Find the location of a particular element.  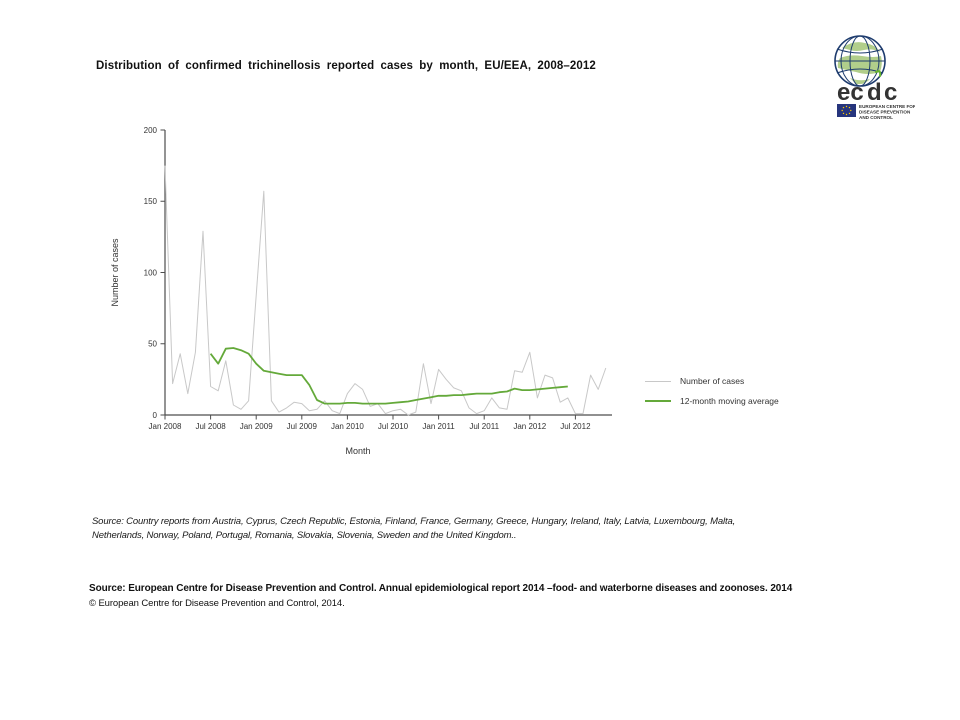

x-tick-label: Jul 2010 is located at coordinates (393, 426).